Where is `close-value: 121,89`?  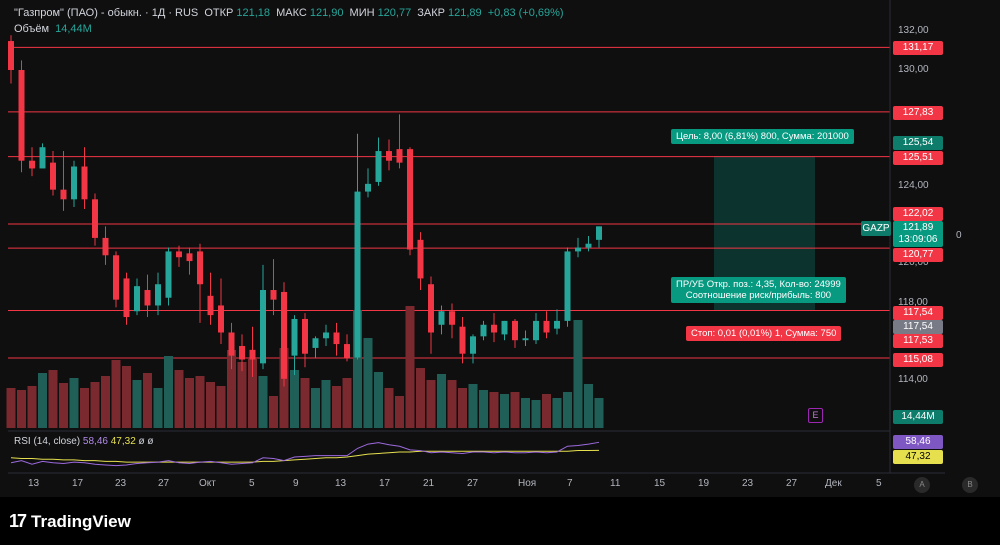
close-value: 121,89 is located at coordinates (465, 13).